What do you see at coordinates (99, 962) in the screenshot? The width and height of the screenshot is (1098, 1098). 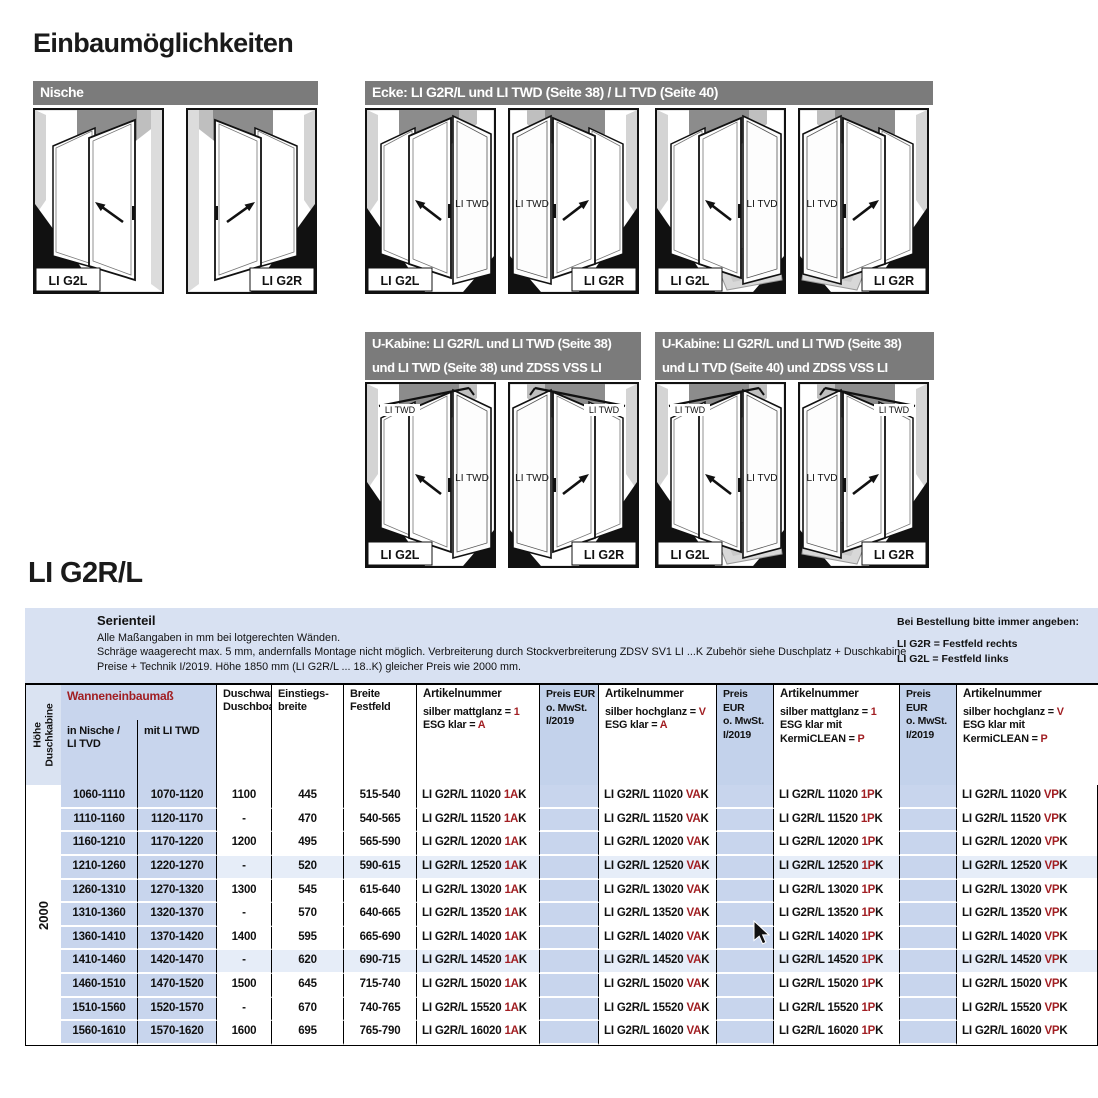 I see `cell-nische-mass: 1410-1460` at bounding box center [99, 962].